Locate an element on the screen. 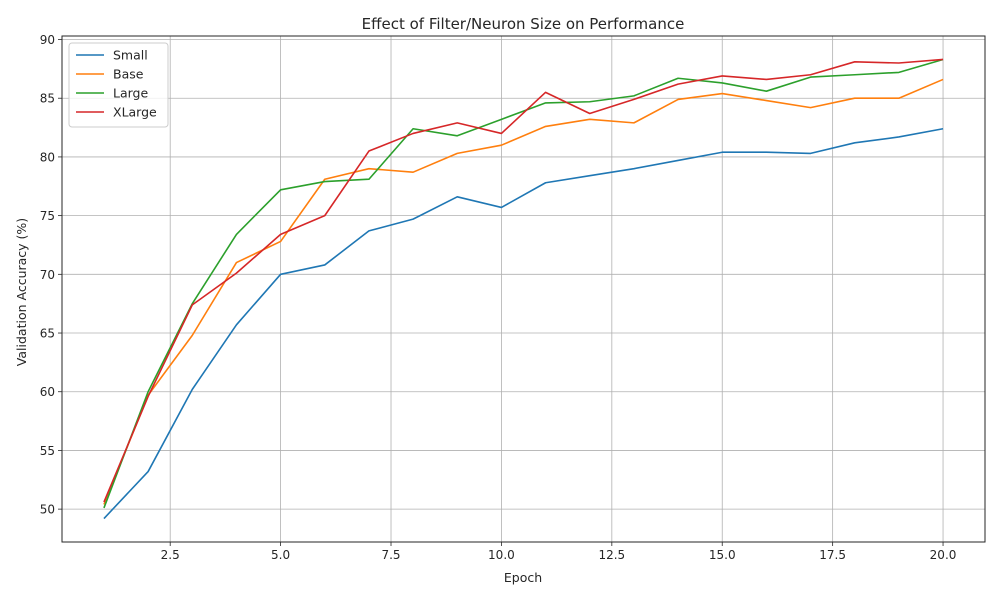 The height and width of the screenshot is (600, 1000). y-tick-label: 85 is located at coordinates (47, 99).